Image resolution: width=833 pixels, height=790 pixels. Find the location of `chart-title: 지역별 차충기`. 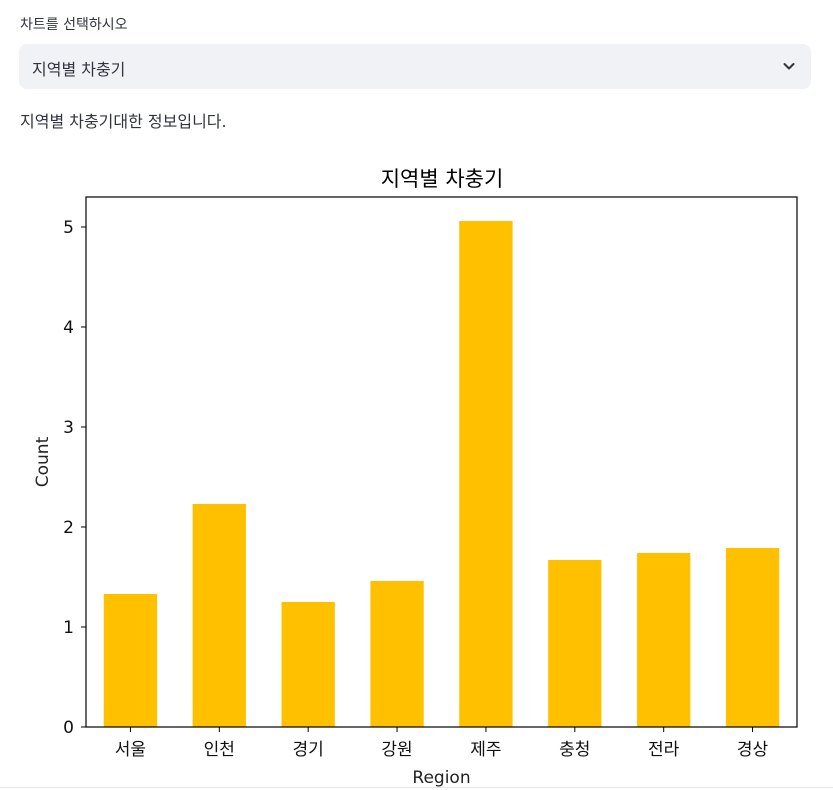

chart-title: 지역별 차충기 is located at coordinates (442, 179).